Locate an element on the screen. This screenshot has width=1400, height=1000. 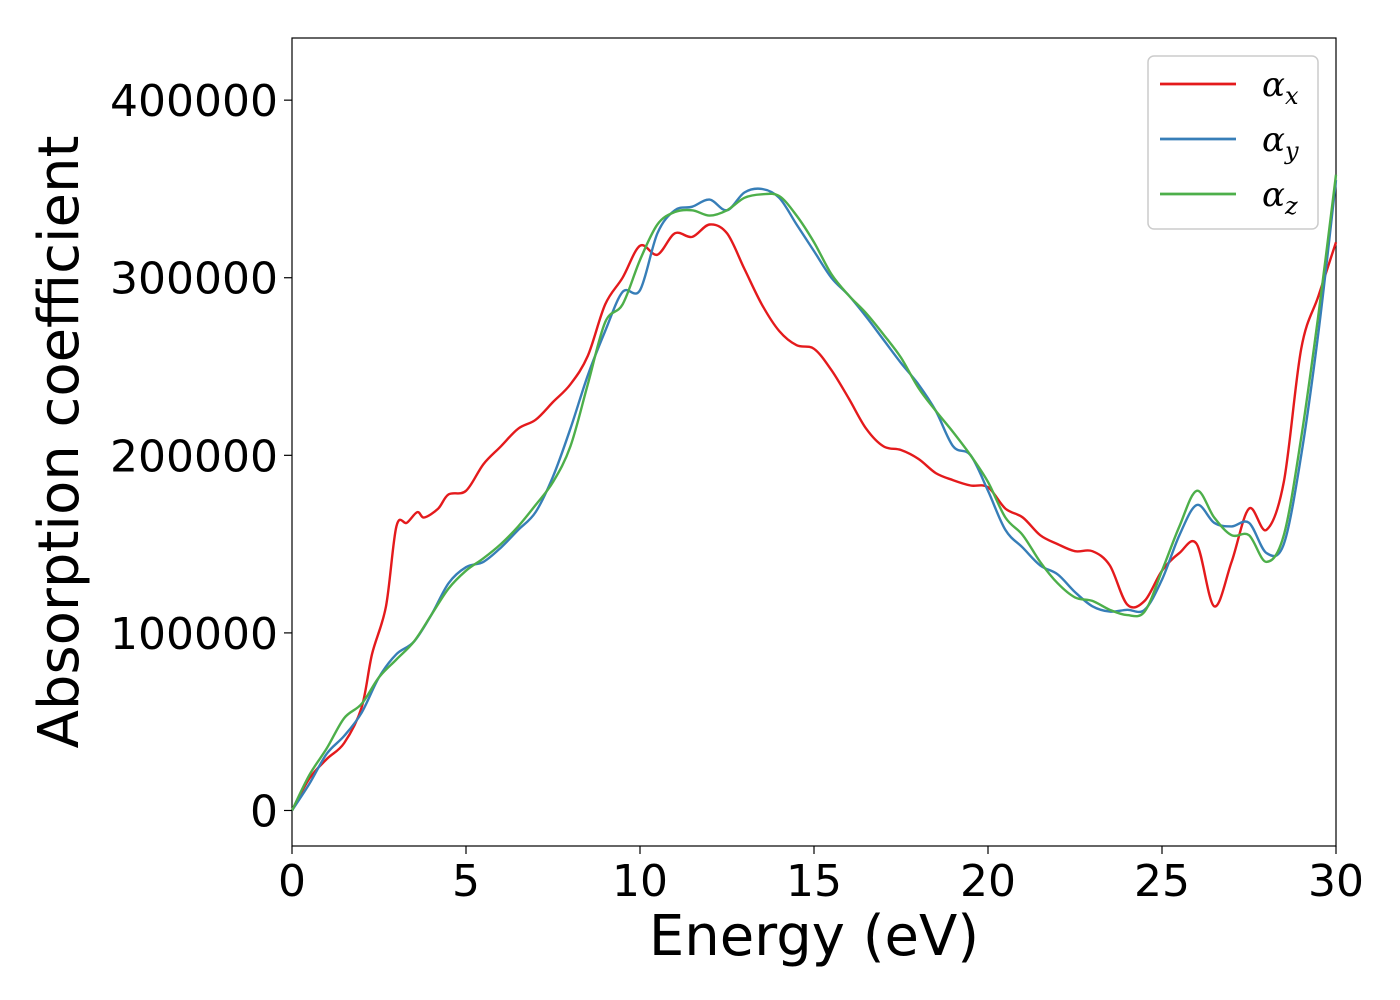
x-tick-label: 15 is located at coordinates (814, 881).